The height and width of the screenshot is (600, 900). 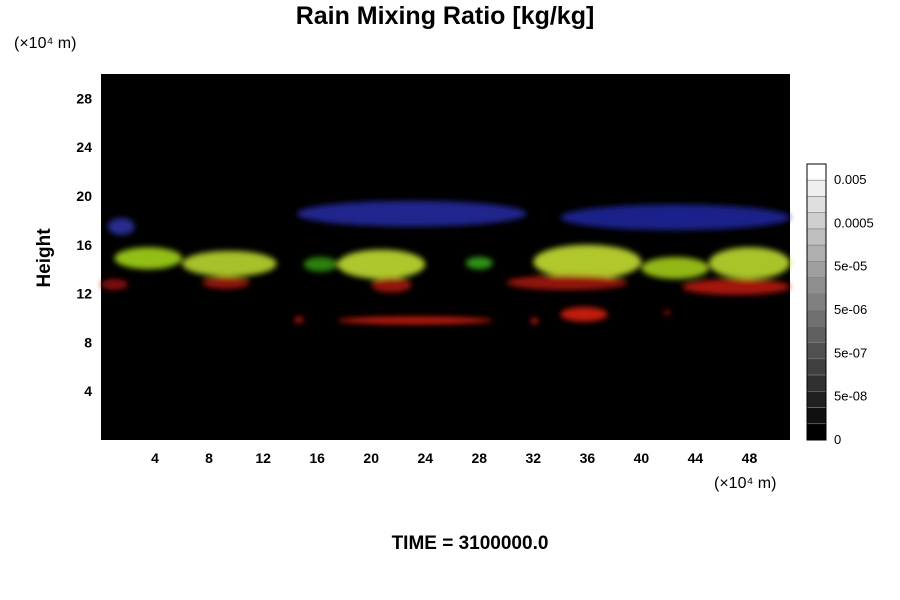 I want to click on y-axis-label: Height, so click(x=44, y=258).